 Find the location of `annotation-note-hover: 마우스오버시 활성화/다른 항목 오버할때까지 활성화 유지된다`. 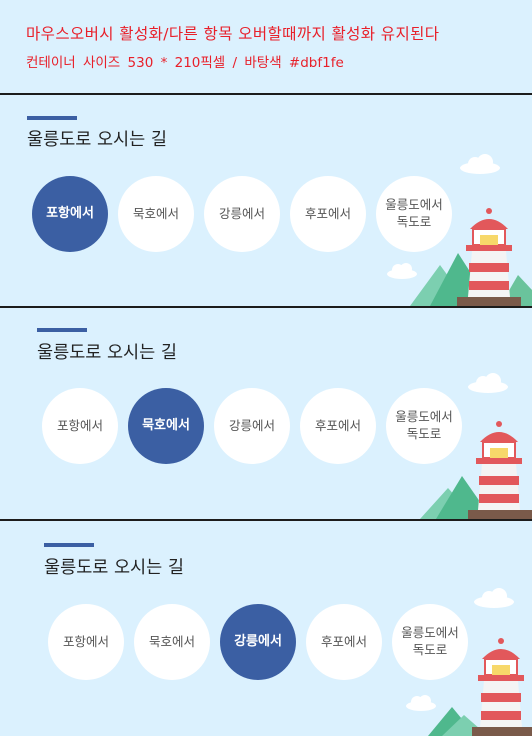

annotation-note-hover: 마우스오버시 활성화/다른 항목 오버할때까지 활성화 유지된다 is located at coordinates (233, 34).